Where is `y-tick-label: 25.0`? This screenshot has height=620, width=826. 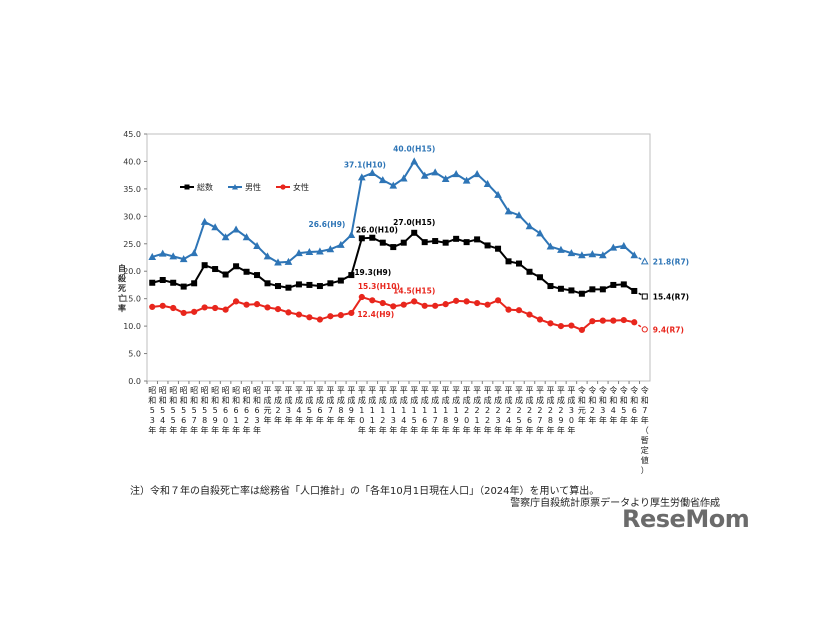 y-tick-label: 25.0 is located at coordinates (132, 244).